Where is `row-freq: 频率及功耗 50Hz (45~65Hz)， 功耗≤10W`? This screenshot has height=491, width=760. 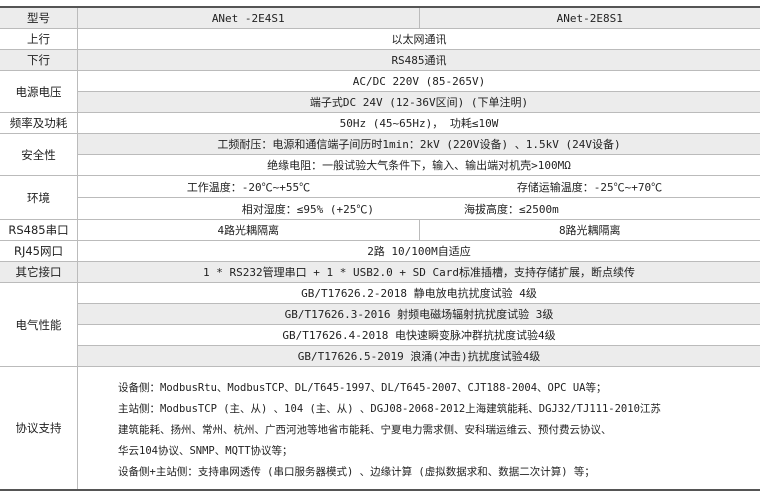
row-freq: 频率及功耗 50Hz (45~65Hz)， 功耗≤10W is located at coordinates (380, 123).